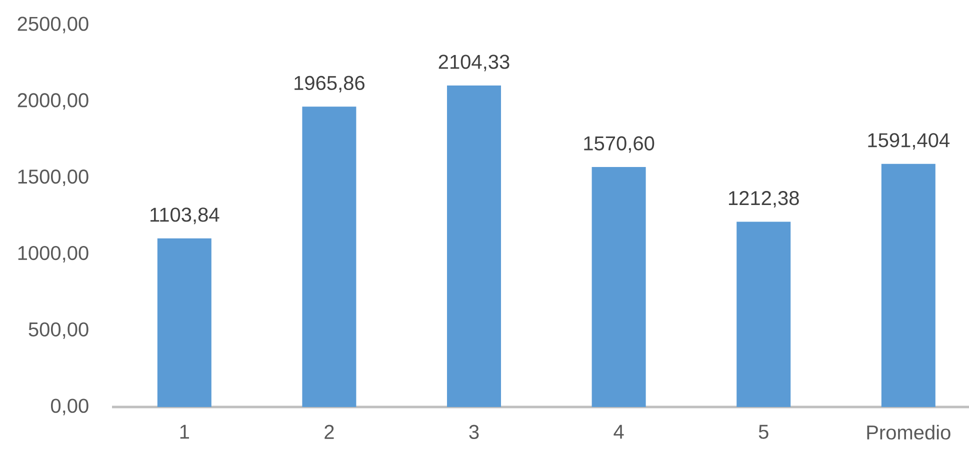  What do you see at coordinates (474, 432) in the screenshot?
I see `x-tick-label: 3` at bounding box center [474, 432].